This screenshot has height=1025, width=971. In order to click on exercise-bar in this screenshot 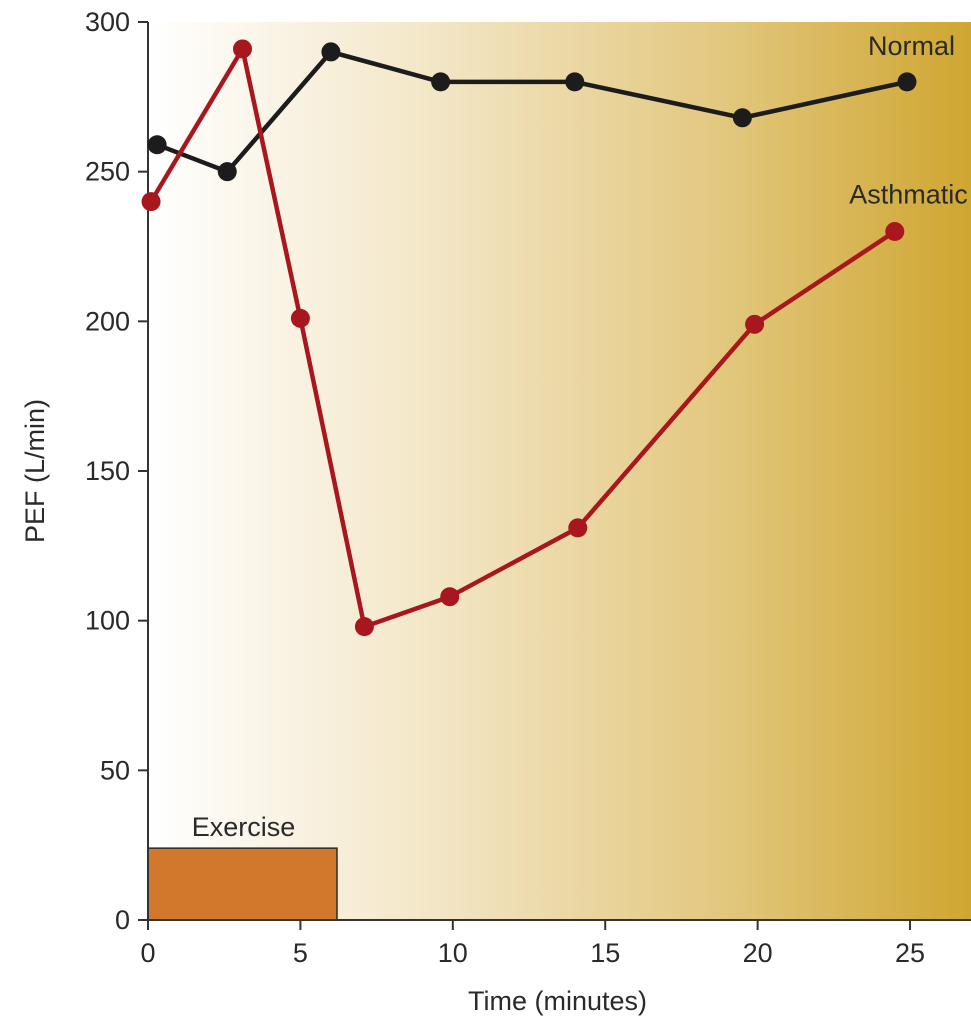, I will do `click(242, 884)`.